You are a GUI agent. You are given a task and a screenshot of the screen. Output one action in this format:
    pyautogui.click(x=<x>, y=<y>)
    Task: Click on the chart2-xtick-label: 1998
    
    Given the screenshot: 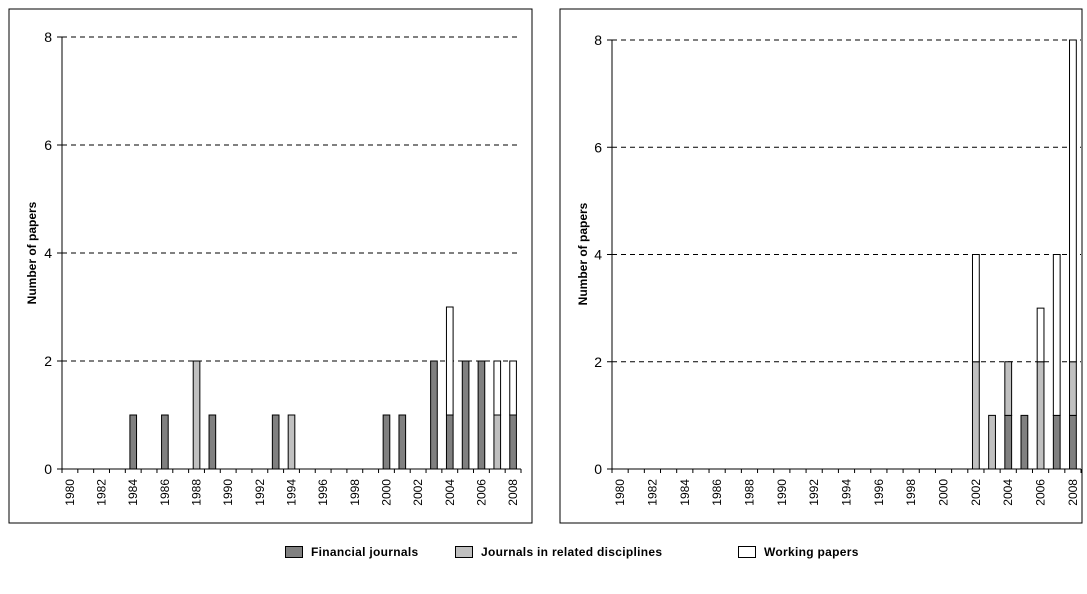 What is the action you would take?
    pyautogui.click(x=911, y=492)
    